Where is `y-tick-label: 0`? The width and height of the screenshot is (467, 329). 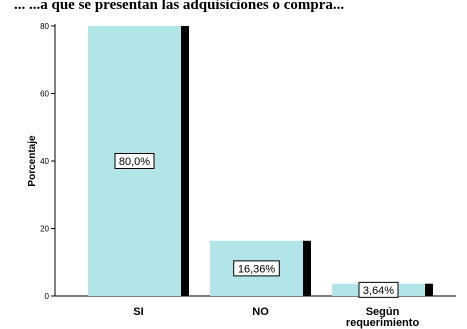 y-tick-label: 0 is located at coordinates (47, 296).